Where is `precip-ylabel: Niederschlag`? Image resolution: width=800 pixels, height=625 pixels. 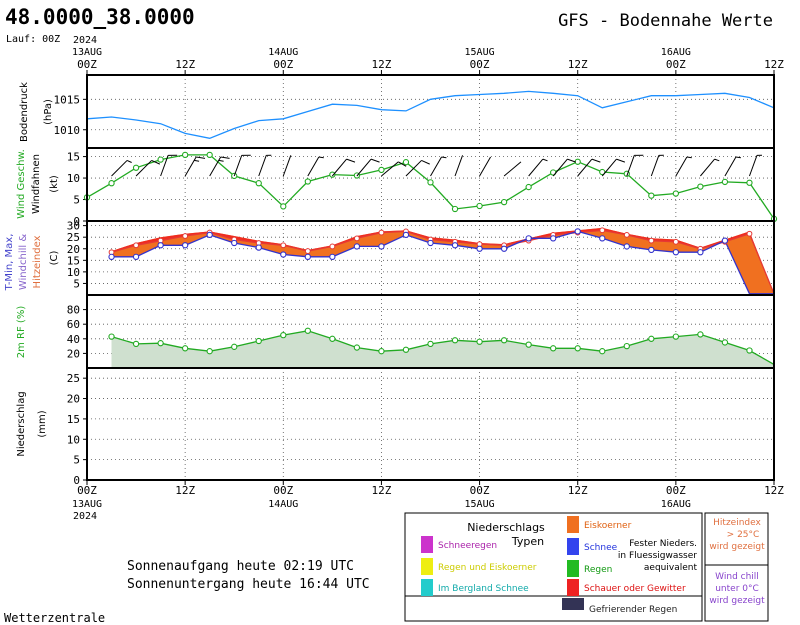
precip-ylabel: Niederschlag is located at coordinates (21, 423).